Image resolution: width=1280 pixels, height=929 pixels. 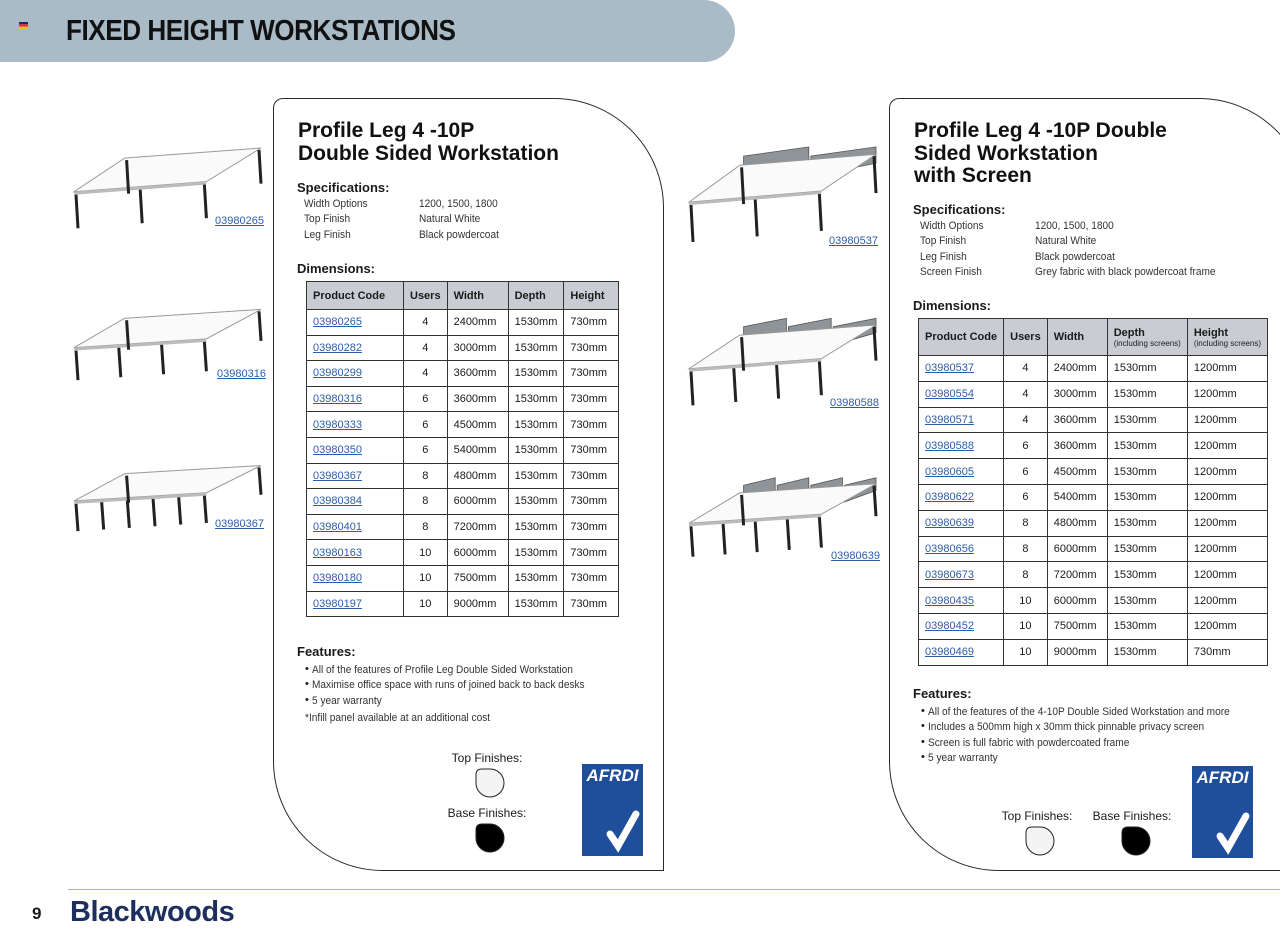 What do you see at coordinates (1147, 497) in the screenshot?
I see `table-cell: 1530mm` at bounding box center [1147, 497].